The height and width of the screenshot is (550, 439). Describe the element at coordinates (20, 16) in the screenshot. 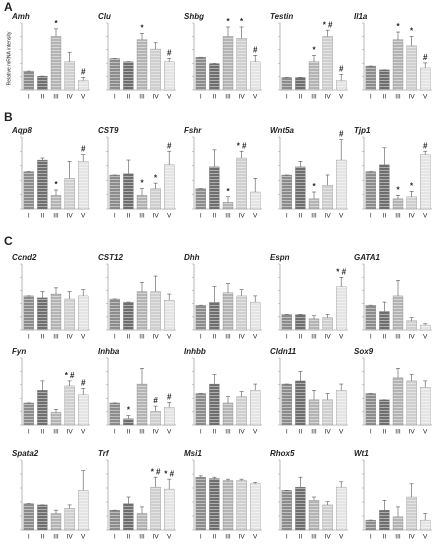

I see `panel-title: Amh` at that location.